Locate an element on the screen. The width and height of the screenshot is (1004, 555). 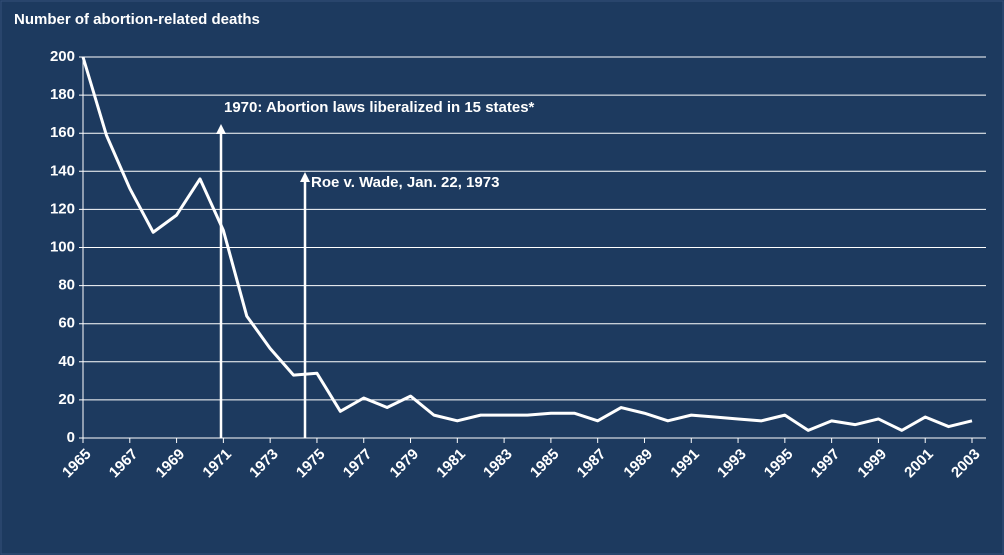
y-tick-label: 100 is located at coordinates (62, 246).